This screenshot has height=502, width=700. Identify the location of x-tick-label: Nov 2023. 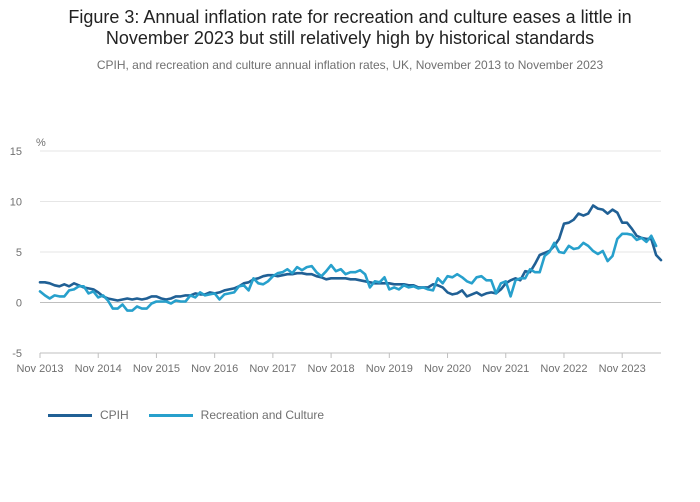
(622, 369).